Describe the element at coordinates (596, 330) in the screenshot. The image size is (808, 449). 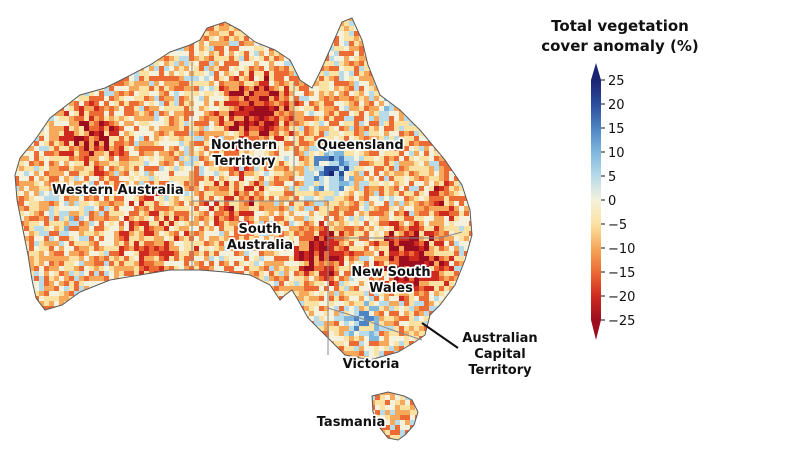
I see `legend-arrow-bottom` at that location.